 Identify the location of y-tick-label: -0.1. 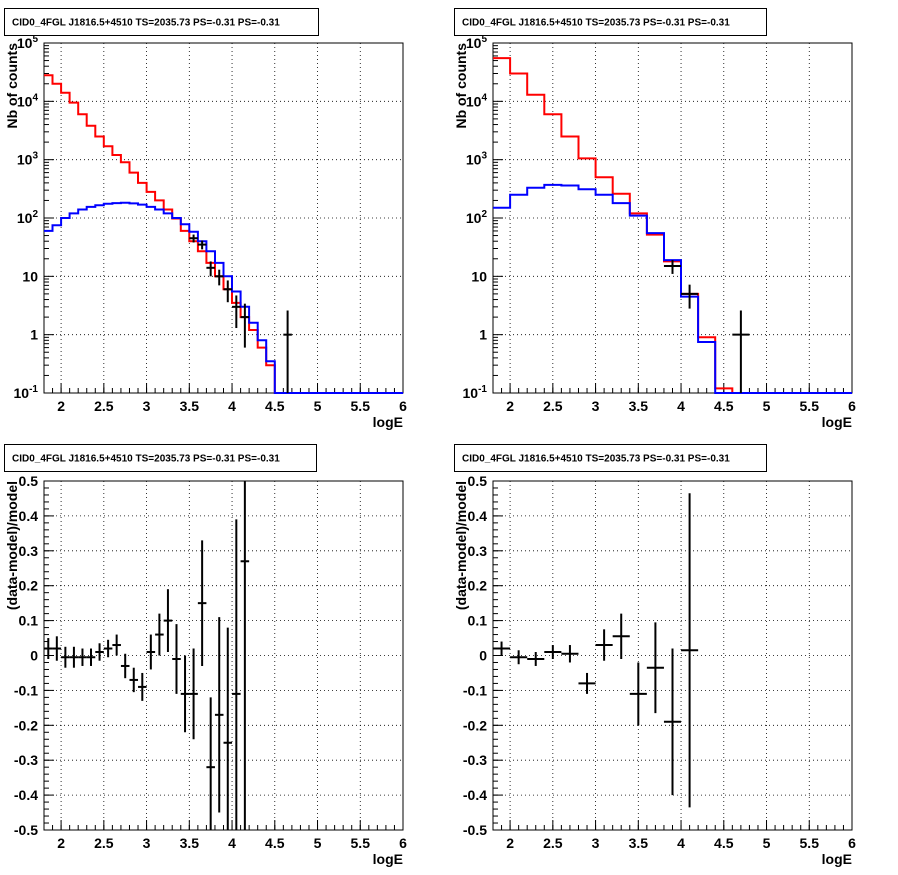
(26, 690).